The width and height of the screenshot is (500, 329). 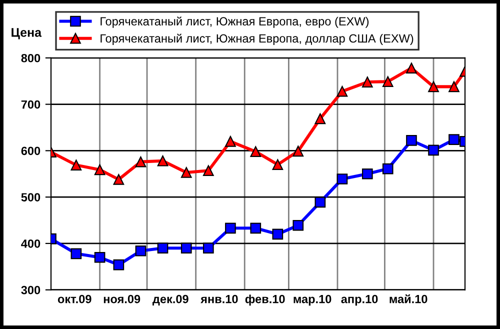 I want to click on x-tick-label: фев.10, so click(x=265, y=300).